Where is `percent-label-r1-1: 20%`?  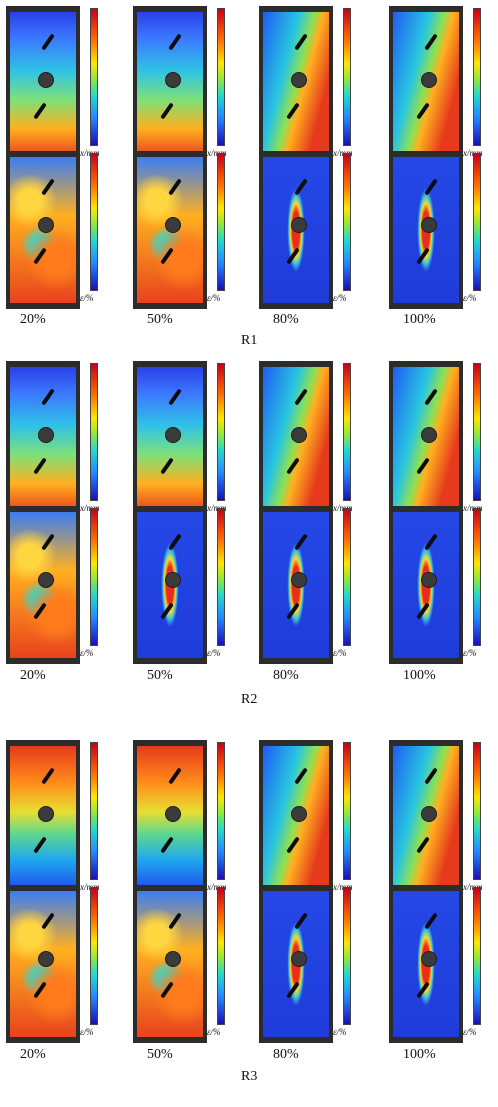
percent-label-r1-1: 20% is located at coordinates (33, 319).